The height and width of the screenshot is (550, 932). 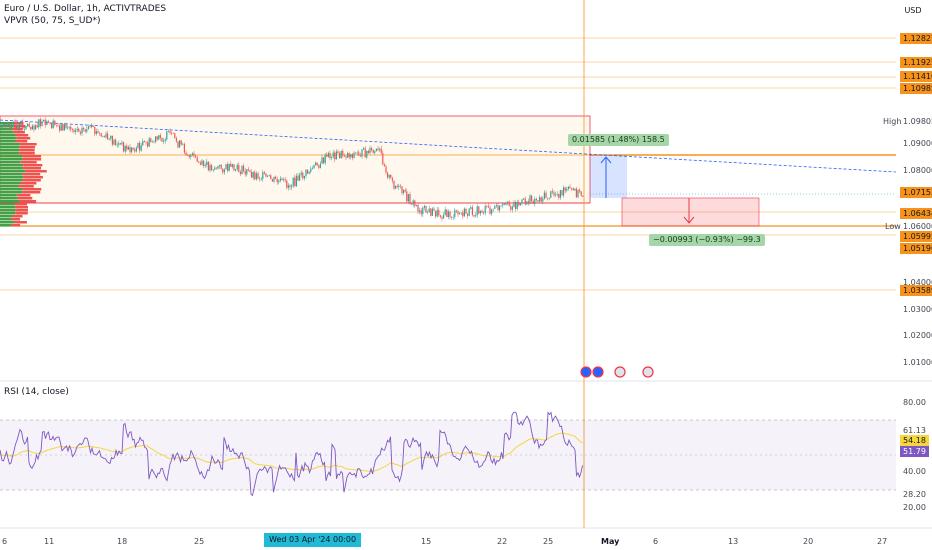 I want to click on long-position-profit-zone, so click(x=608, y=176).